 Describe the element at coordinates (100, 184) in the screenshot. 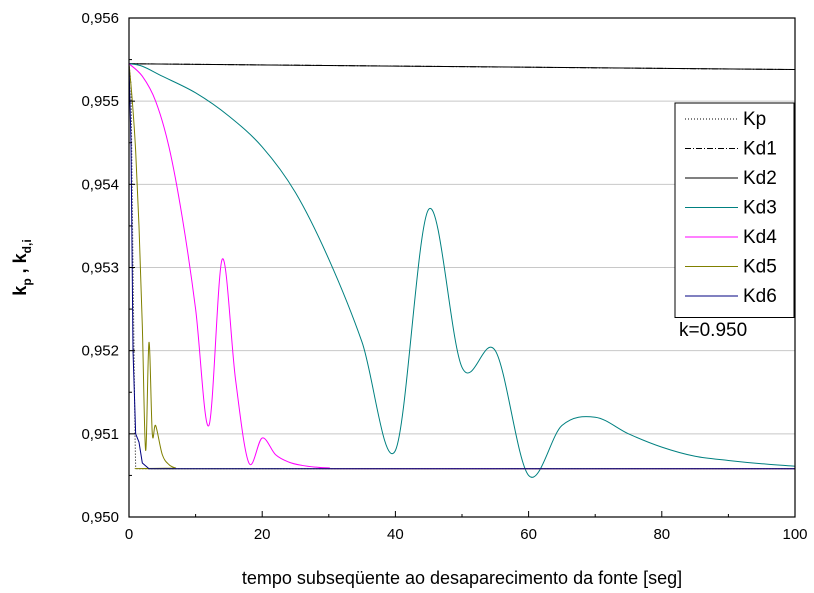

I see `y-tick-label: 0,954` at that location.